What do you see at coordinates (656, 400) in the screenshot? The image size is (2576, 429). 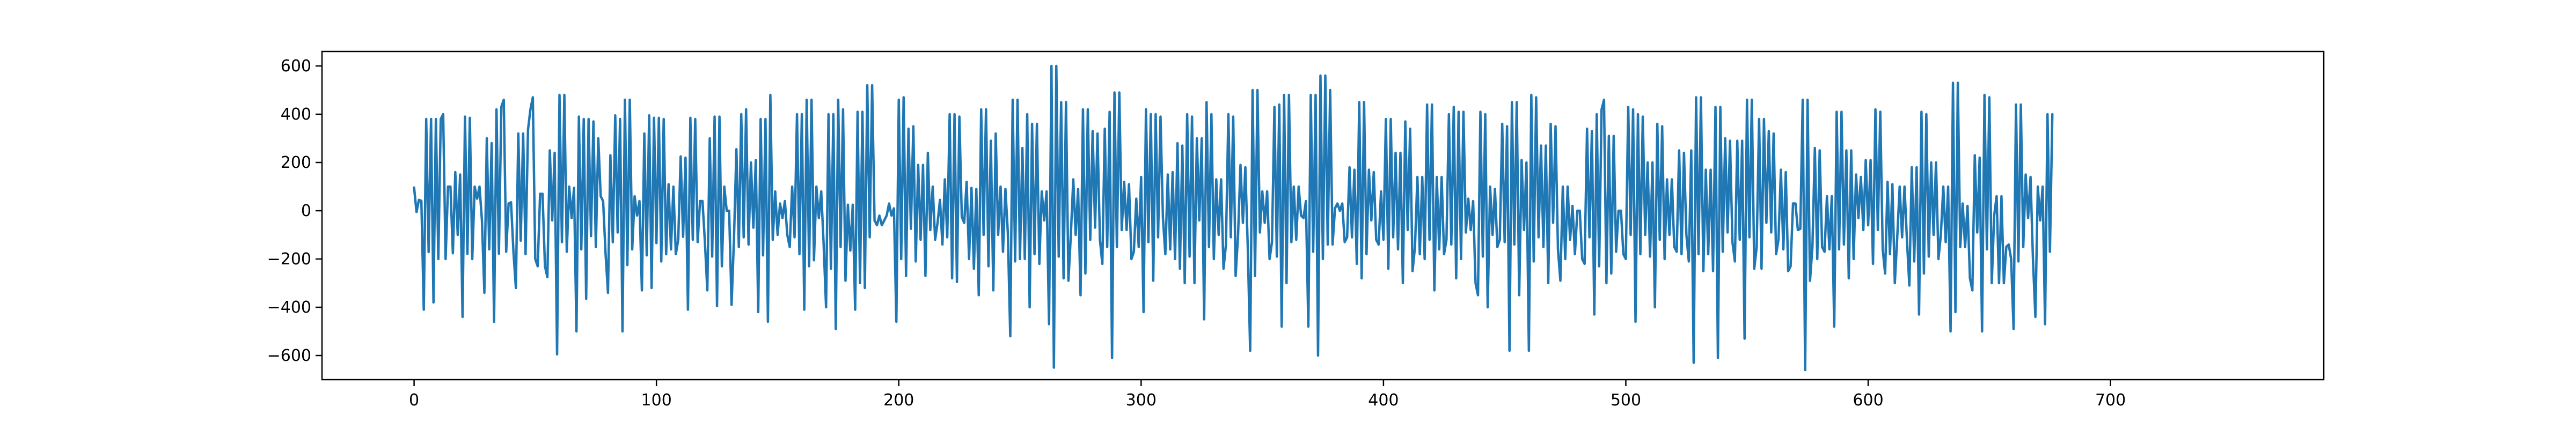 I see `x-tick-label: 100` at bounding box center [656, 400].